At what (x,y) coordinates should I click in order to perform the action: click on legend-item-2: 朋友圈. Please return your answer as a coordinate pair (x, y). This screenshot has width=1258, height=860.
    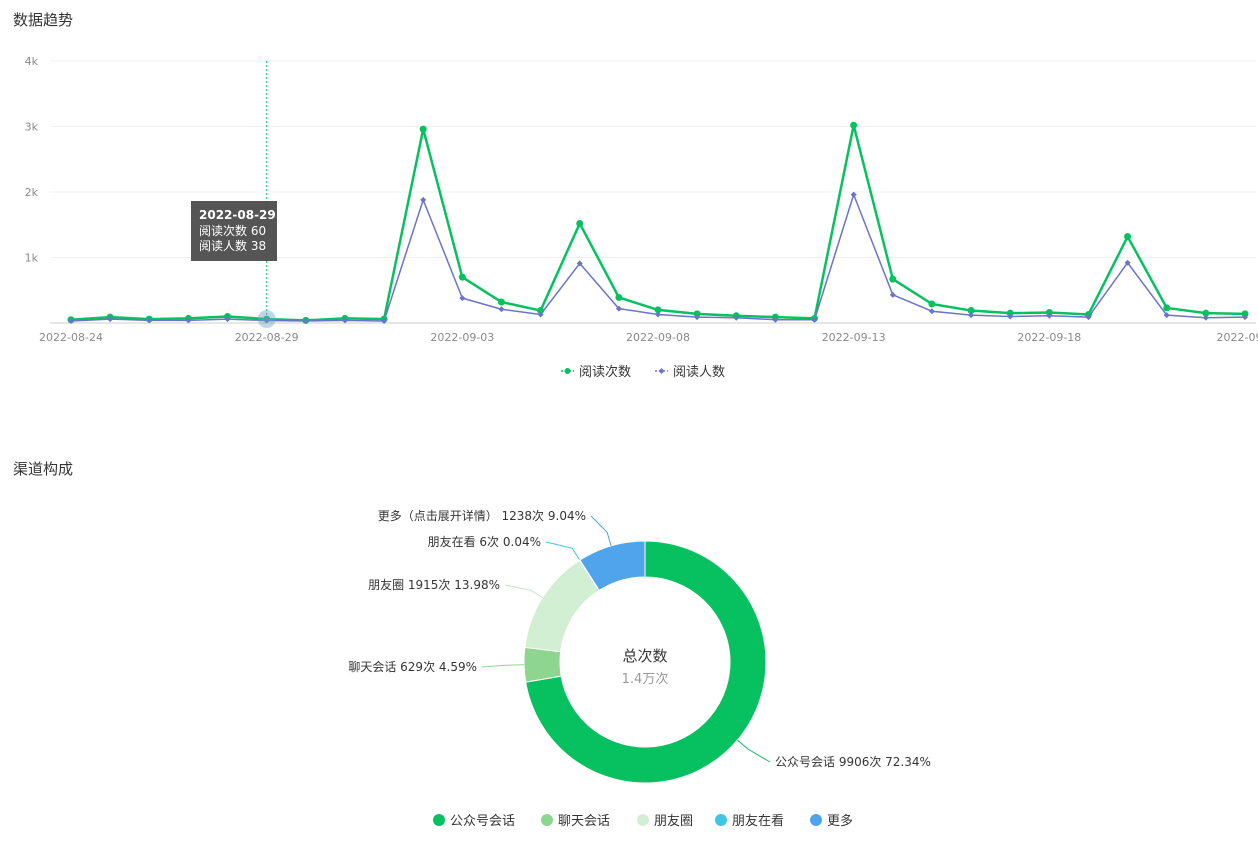
    Looking at the image, I should click on (665, 821).